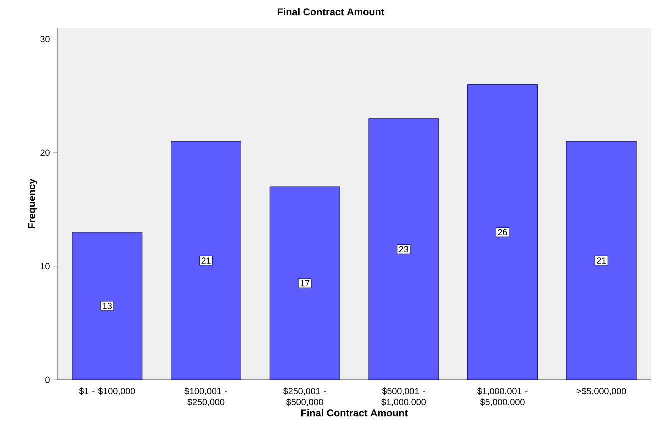 Image resolution: width=663 pixels, height=432 pixels. Describe the element at coordinates (601, 392) in the screenshot. I see `x-tick-label: >$5,000,000` at that location.